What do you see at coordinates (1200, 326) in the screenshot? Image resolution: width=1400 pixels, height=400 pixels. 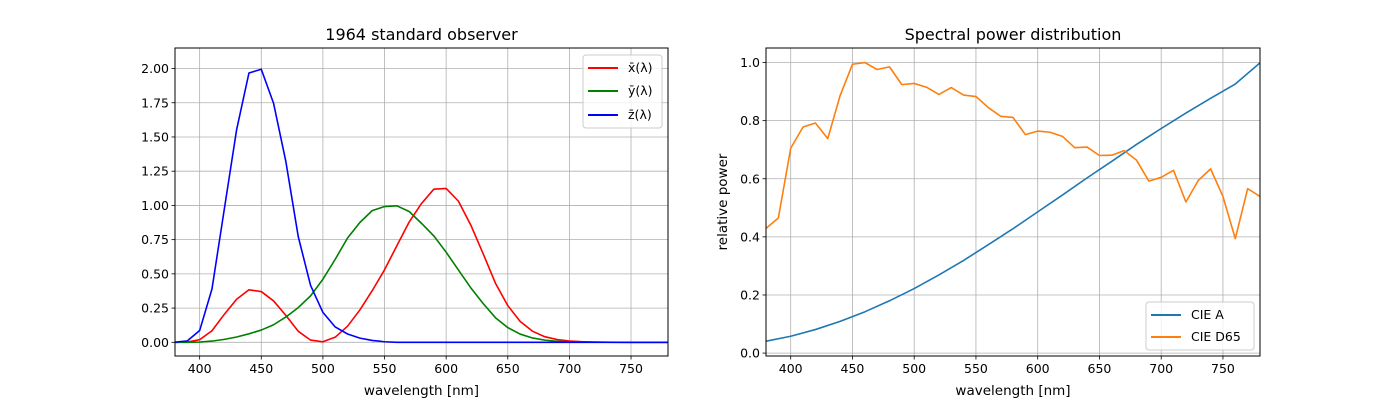 I see `legend: CIE A CIE D65` at bounding box center [1200, 326].